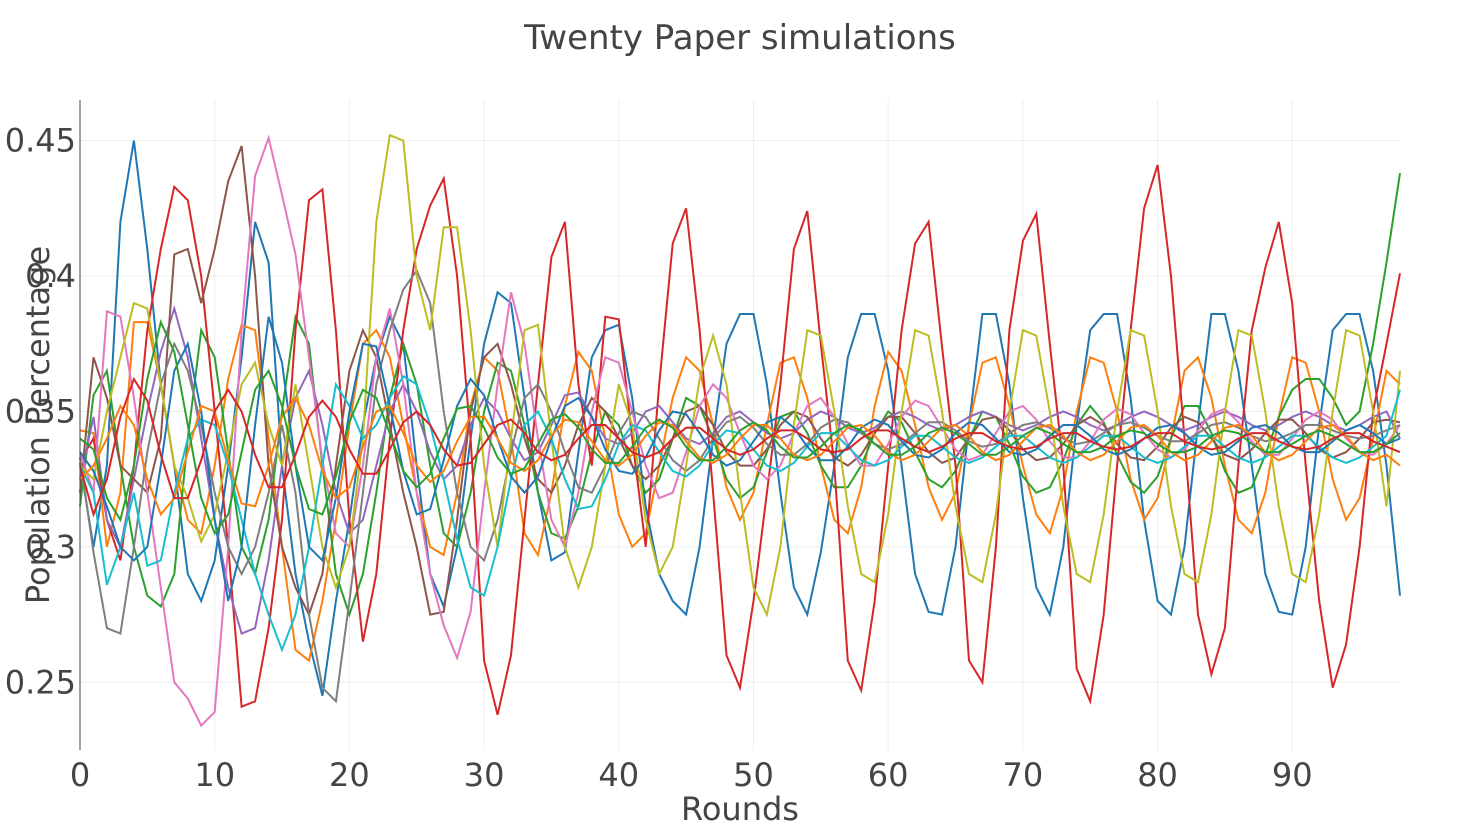 The image size is (1480, 831). Describe the element at coordinates (50, 276) in the screenshot. I see `y-tick-label: 0.4` at that location.